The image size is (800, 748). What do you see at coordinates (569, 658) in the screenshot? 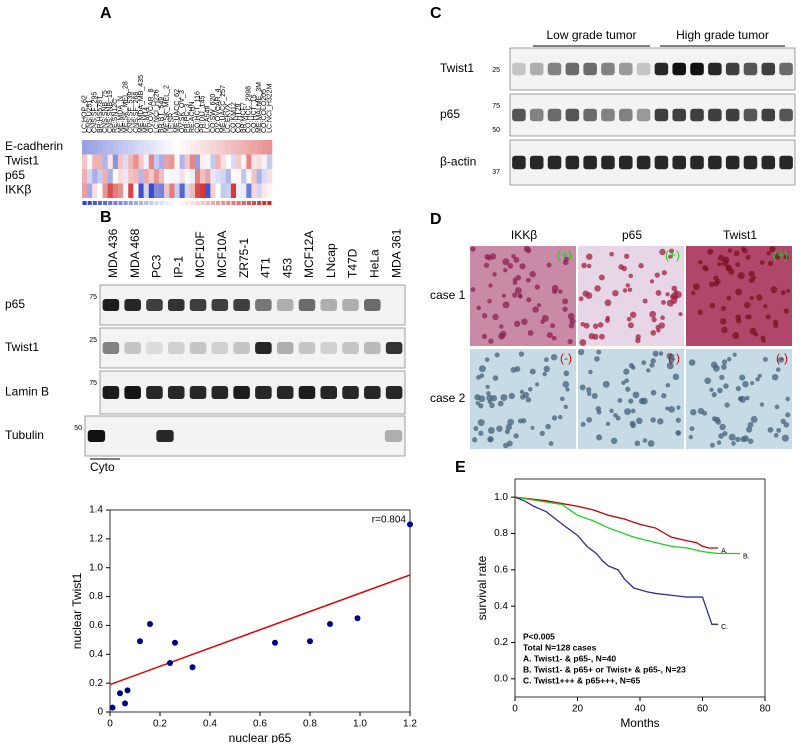
I see `legend-text: A. Twist1- & p65-, N=40` at bounding box center [569, 658].